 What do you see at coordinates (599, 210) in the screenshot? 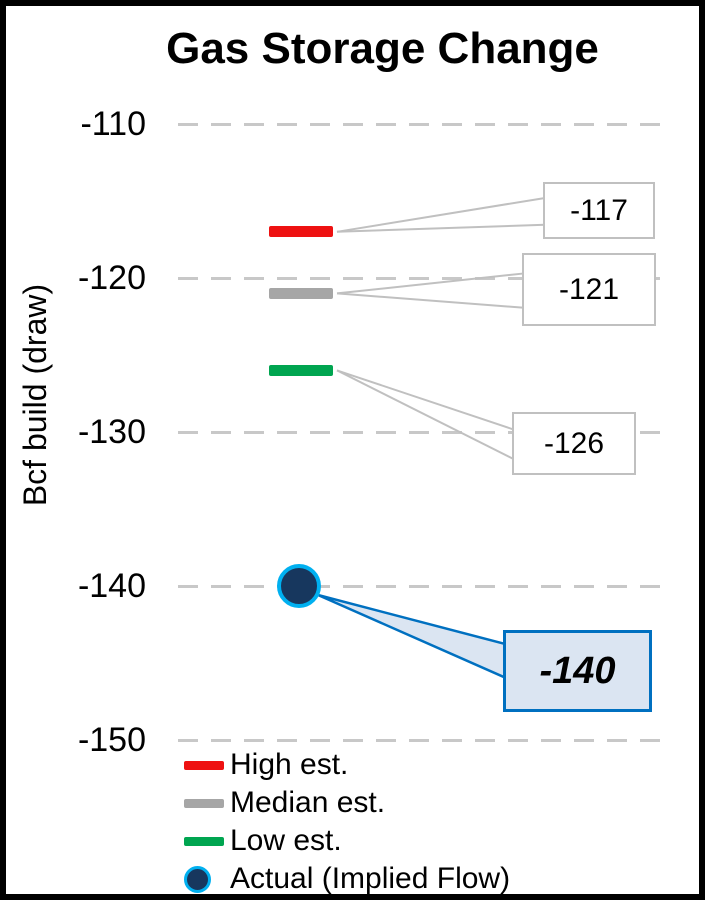
I see `callout-high-est: -117` at bounding box center [599, 210].